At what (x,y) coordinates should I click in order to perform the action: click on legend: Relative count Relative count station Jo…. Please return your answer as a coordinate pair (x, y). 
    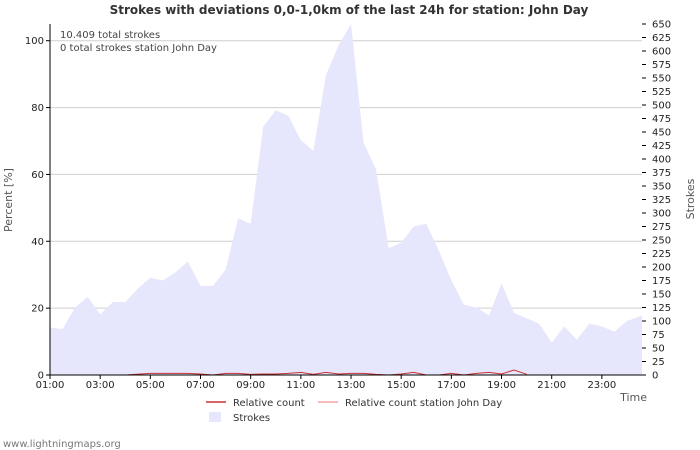
    Looking at the image, I should click on (354, 411).